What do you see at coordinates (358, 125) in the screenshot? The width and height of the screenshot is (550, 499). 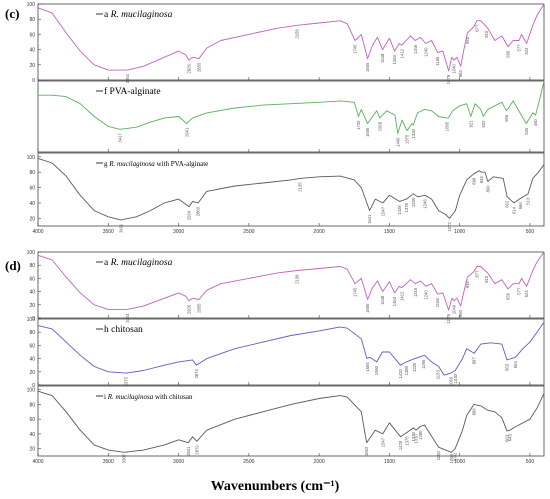 I see `peak-label: 1720` at bounding box center [358, 125].